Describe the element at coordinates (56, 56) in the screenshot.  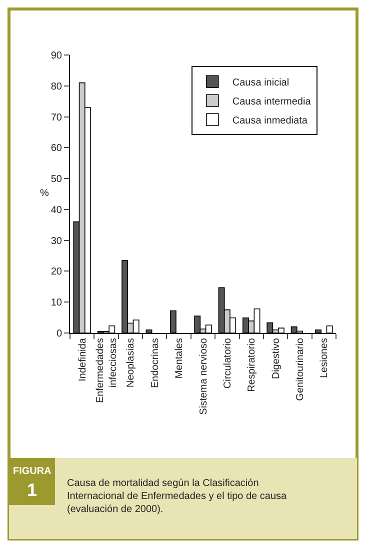
I see `y-tick-label: 90` at that location.